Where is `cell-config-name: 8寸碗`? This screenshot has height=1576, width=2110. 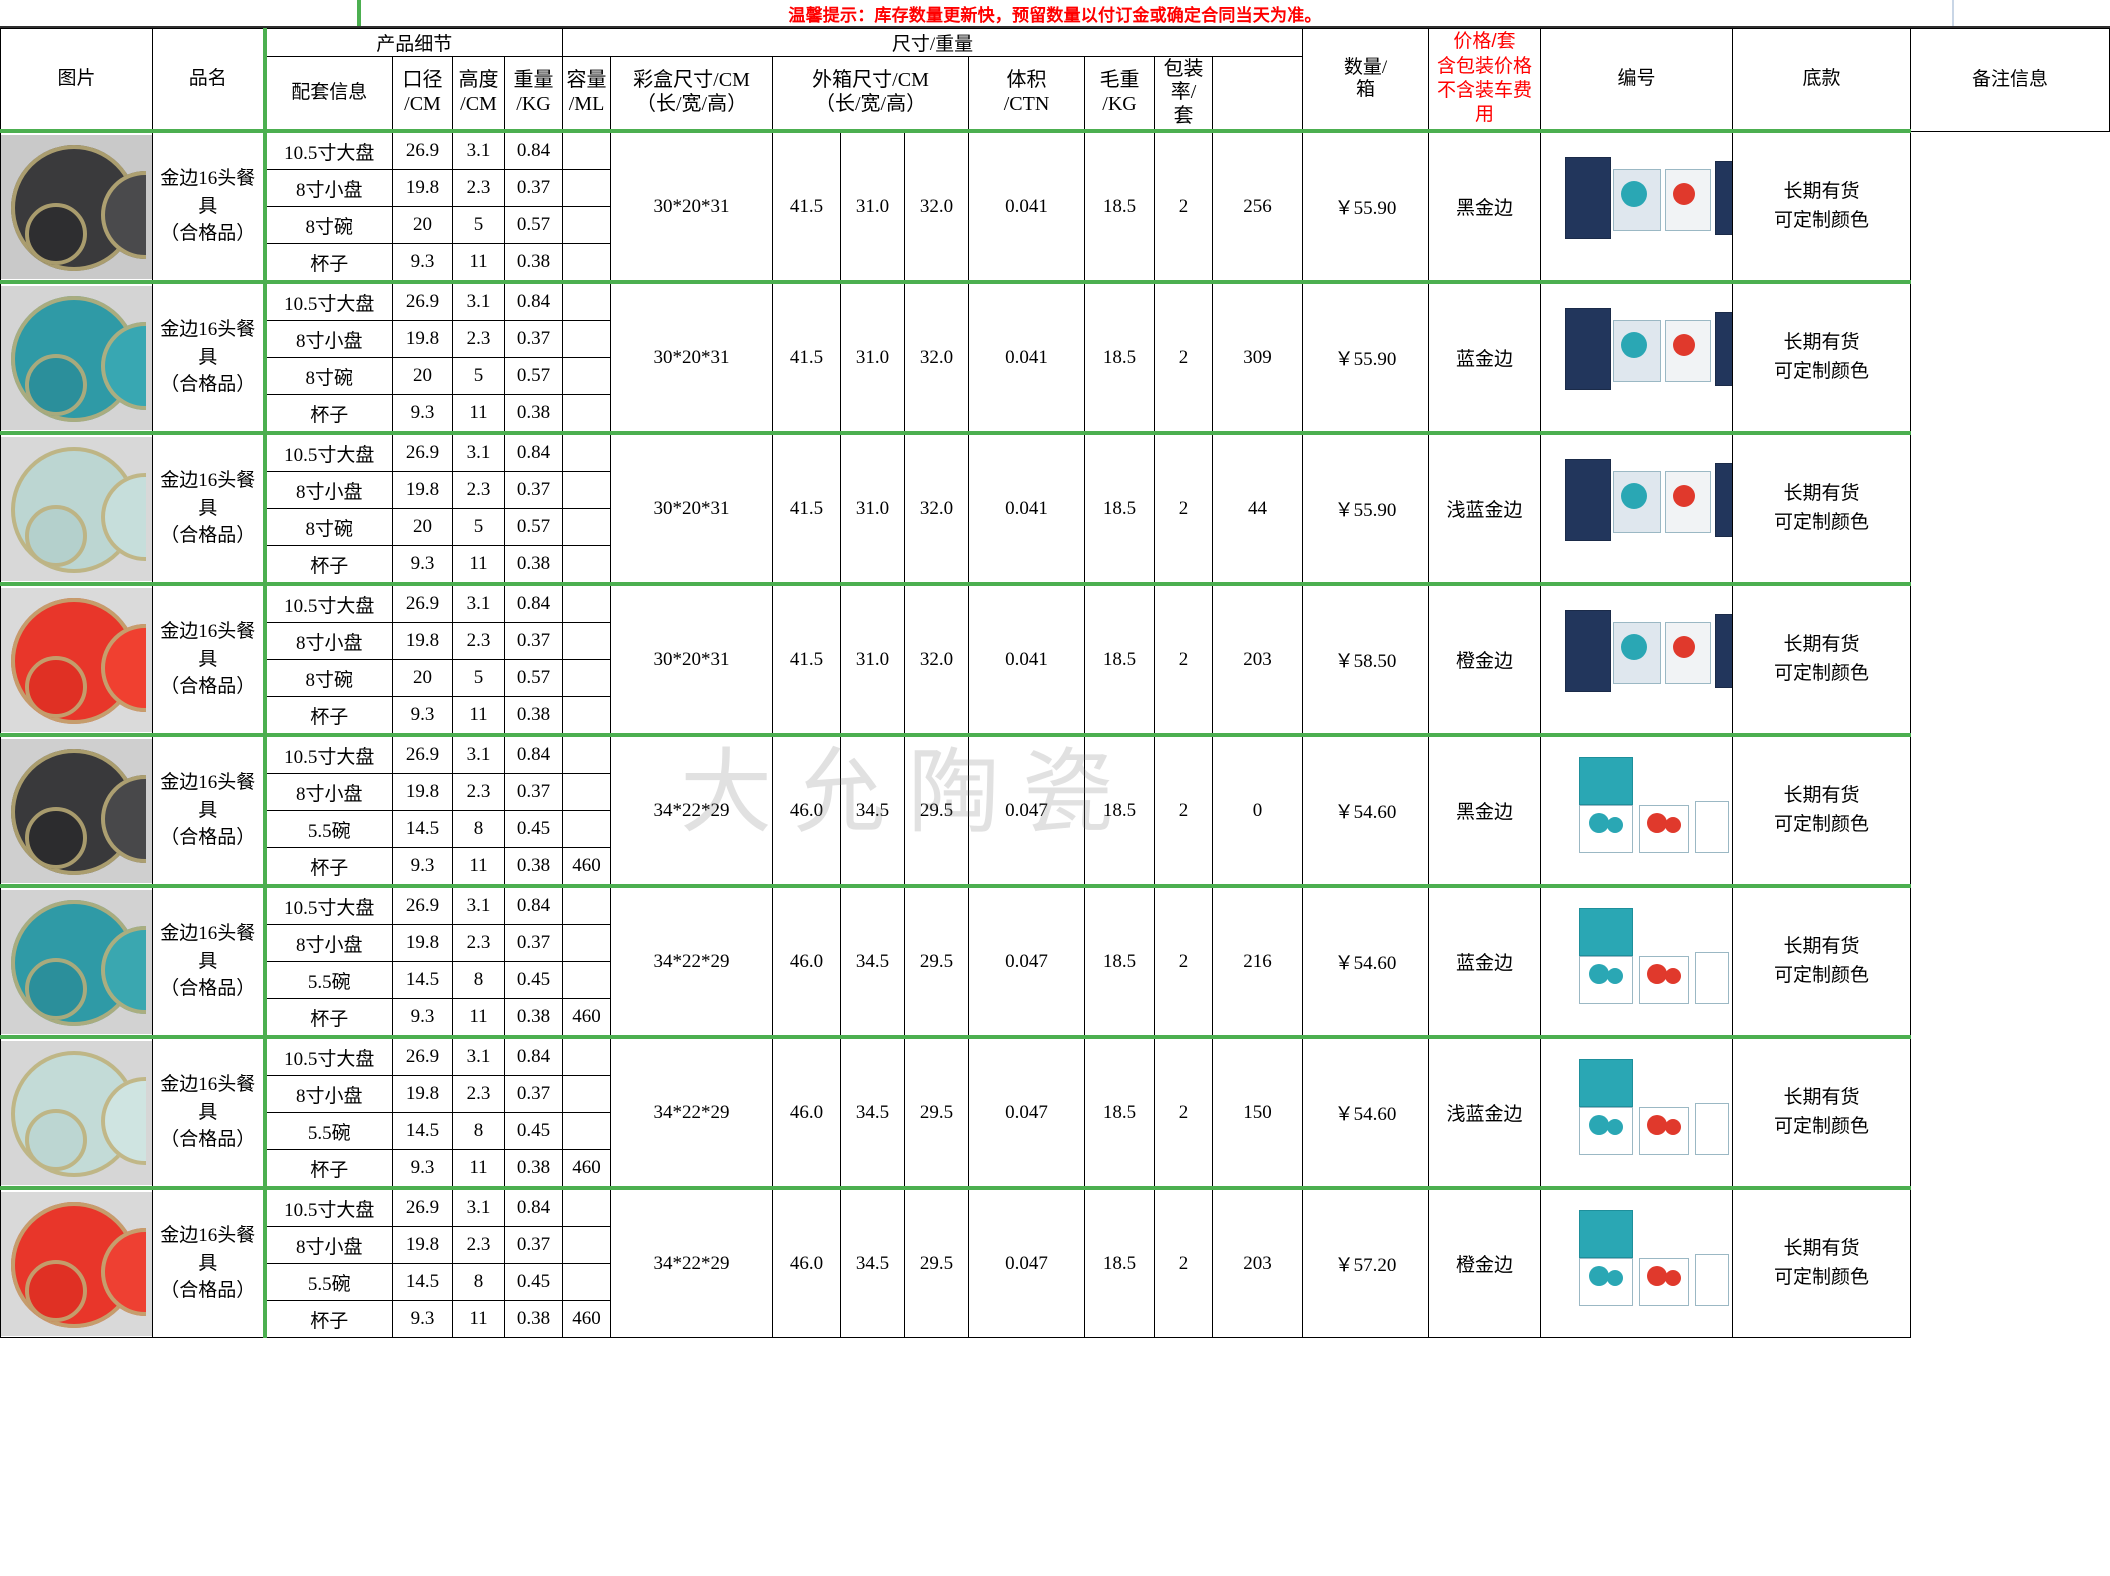
cell-config-name: 8寸碗 is located at coordinates (327, 225).